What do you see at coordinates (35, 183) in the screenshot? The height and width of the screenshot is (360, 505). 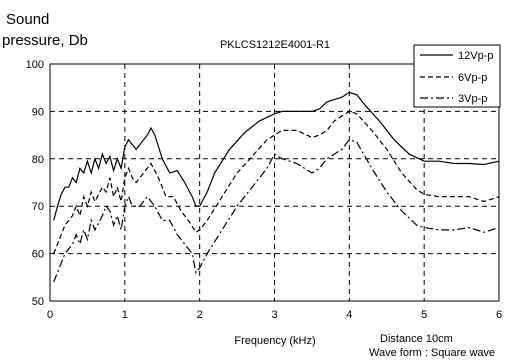 I see `y-tick-labels: 50 60 70 80 90 100` at bounding box center [35, 183].